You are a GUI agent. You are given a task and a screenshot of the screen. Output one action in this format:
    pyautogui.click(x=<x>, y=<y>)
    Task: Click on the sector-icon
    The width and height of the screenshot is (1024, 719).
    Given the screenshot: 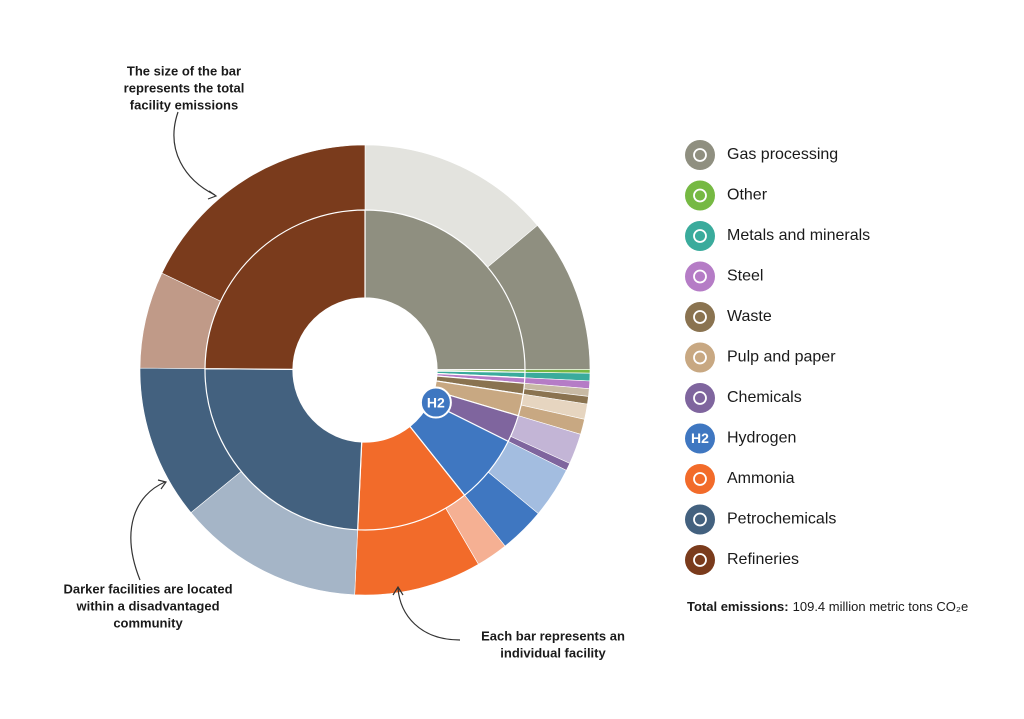 What is the action you would take?
    pyautogui.click(x=435, y=402)
    